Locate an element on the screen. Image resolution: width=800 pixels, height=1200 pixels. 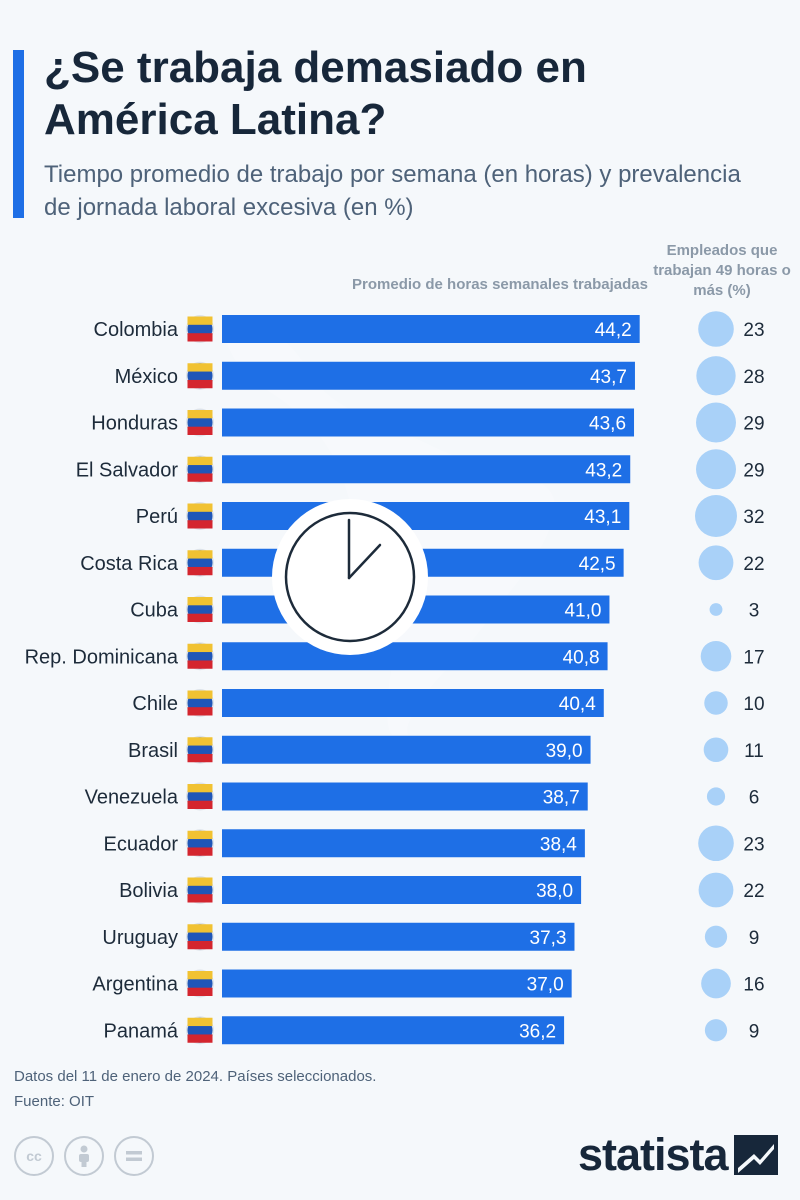
bar-value-label: 39,0 is located at coordinates (564, 751).